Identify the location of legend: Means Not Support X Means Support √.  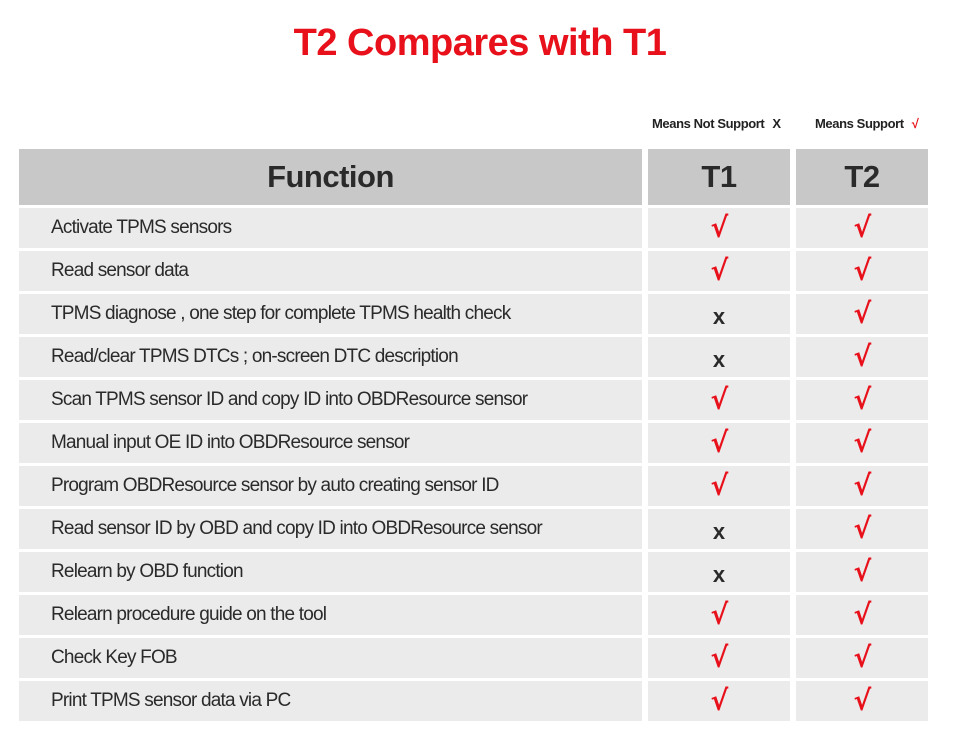
(480, 126).